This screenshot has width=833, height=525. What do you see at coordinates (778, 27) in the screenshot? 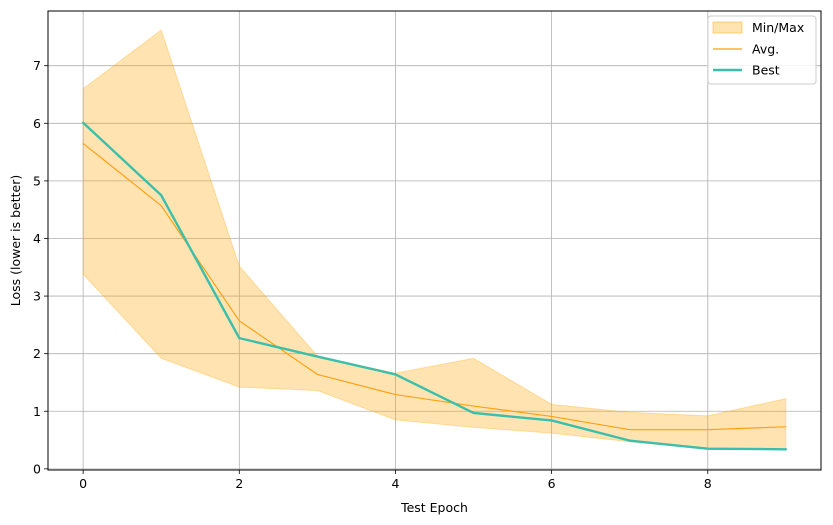
I see `legend-label-min-max: Min/Max` at bounding box center [778, 27].